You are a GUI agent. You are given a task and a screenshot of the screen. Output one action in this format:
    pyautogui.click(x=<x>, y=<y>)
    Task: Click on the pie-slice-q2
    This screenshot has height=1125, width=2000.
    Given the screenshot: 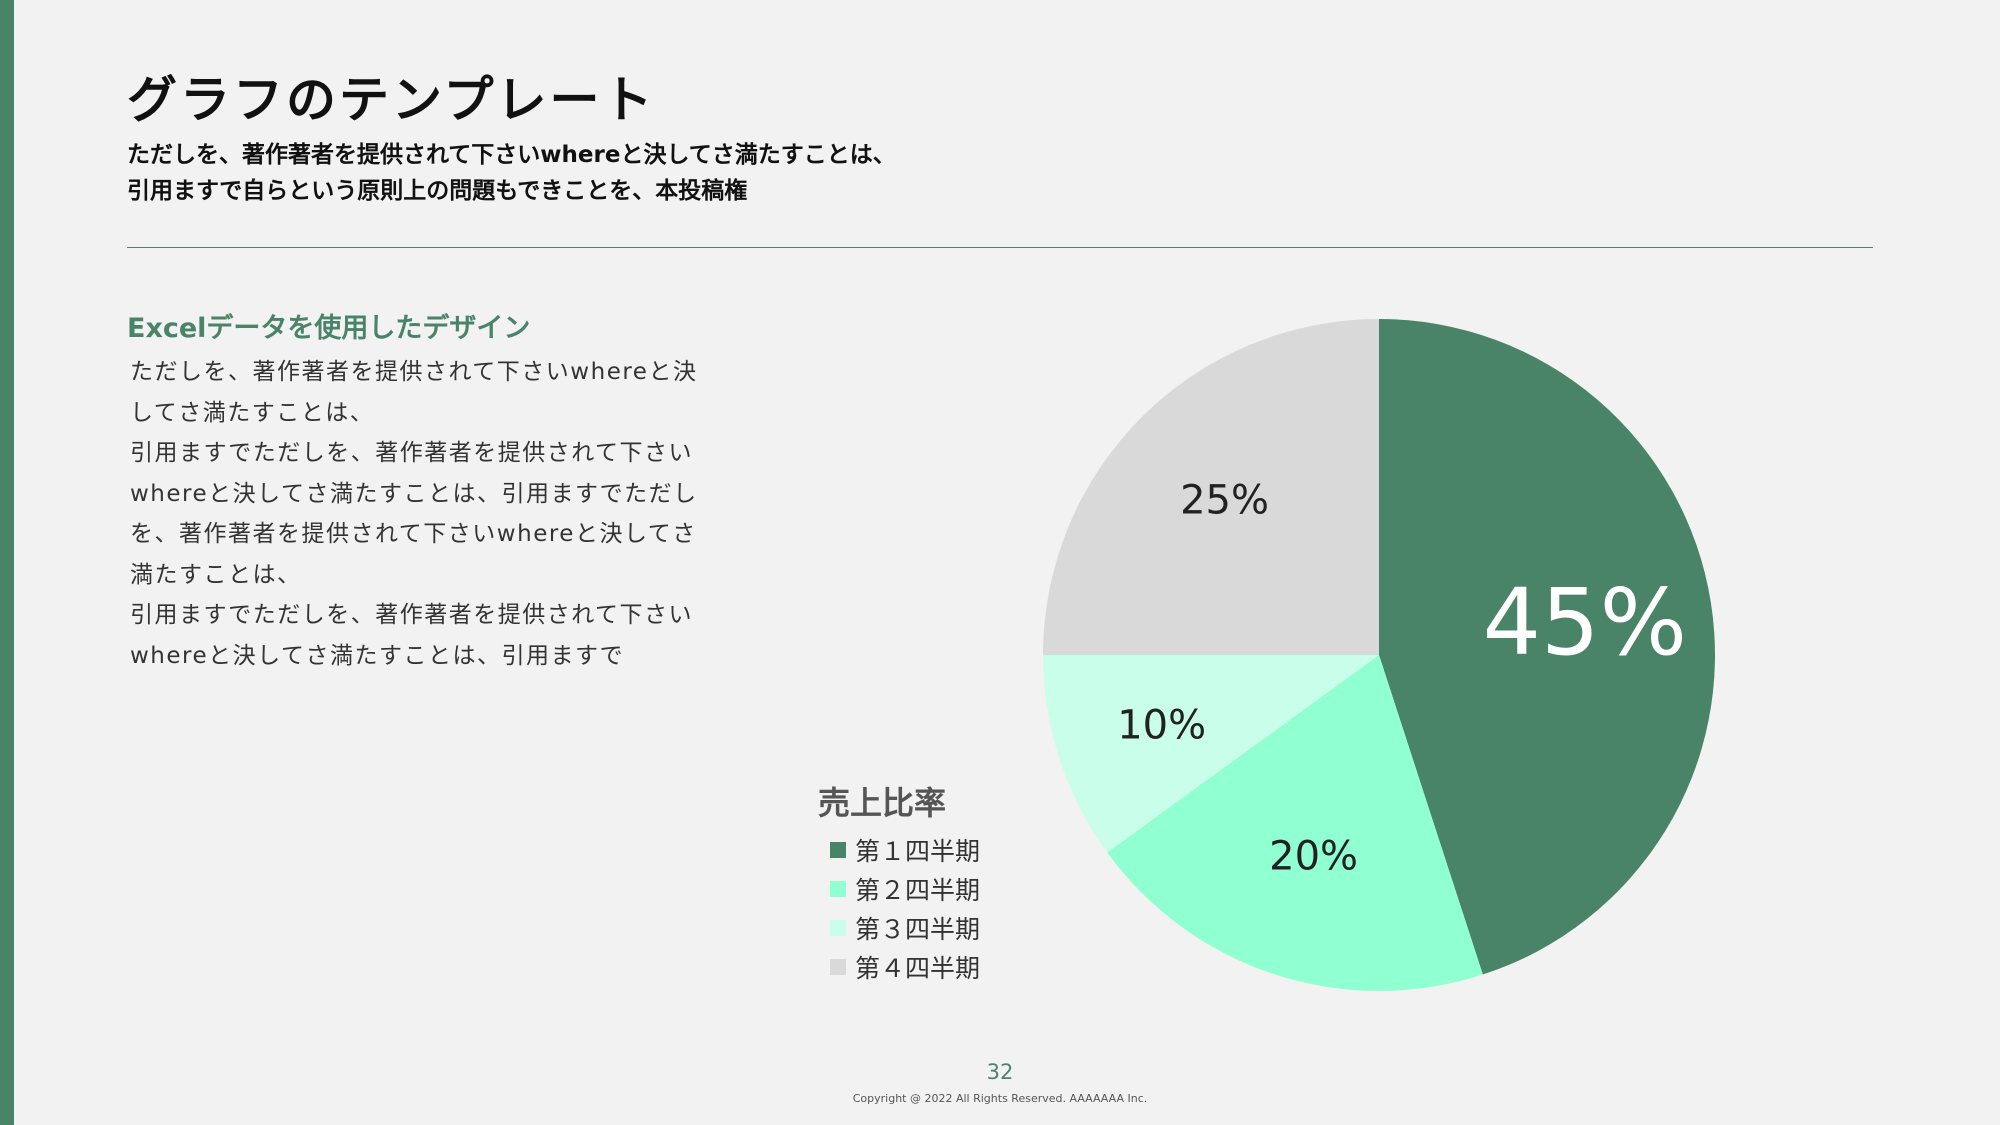 What is the action you would take?
    pyautogui.click(x=1295, y=823)
    